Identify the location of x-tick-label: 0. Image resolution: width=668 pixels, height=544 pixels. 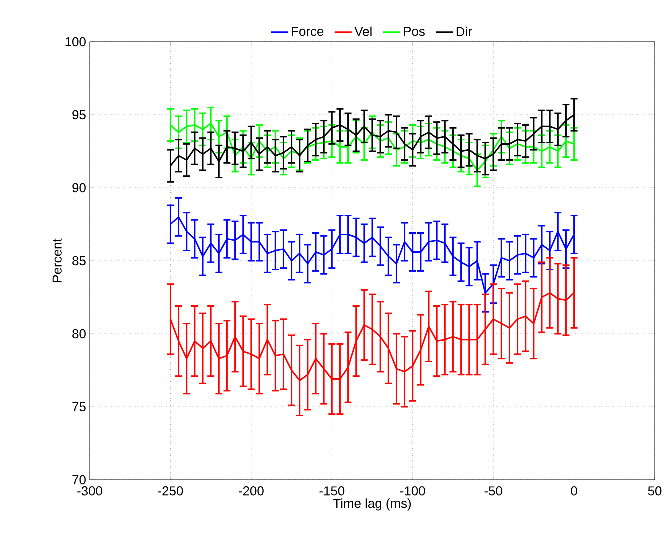
(574, 491).